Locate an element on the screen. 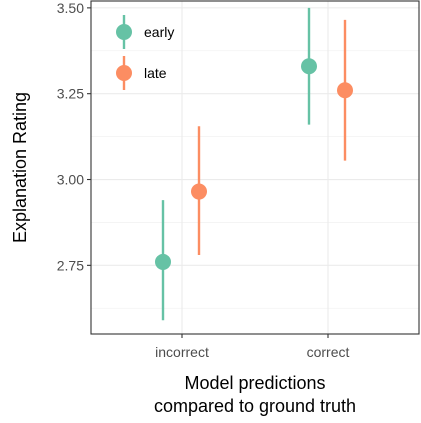 This screenshot has width=421, height=423. x-tick-label: incorrect is located at coordinates (182, 352).